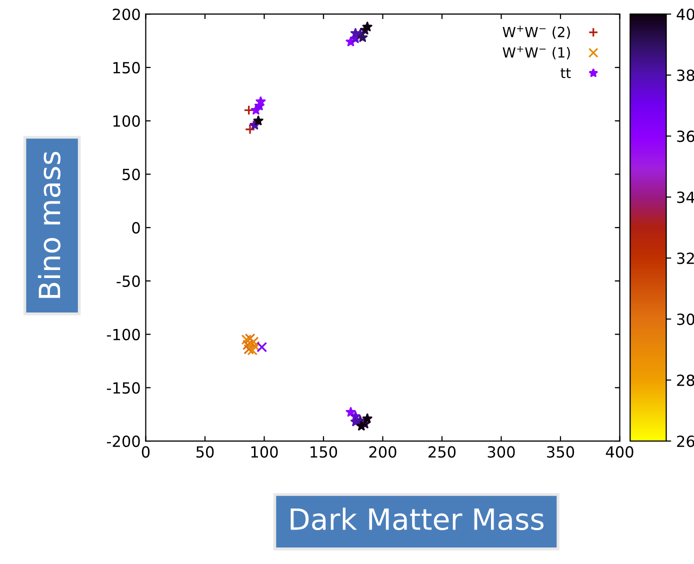 Image resolution: width=694 pixels, height=564 pixels. What do you see at coordinates (685, 76) in the screenshot?
I see `color-bar-label: 38` at bounding box center [685, 76].